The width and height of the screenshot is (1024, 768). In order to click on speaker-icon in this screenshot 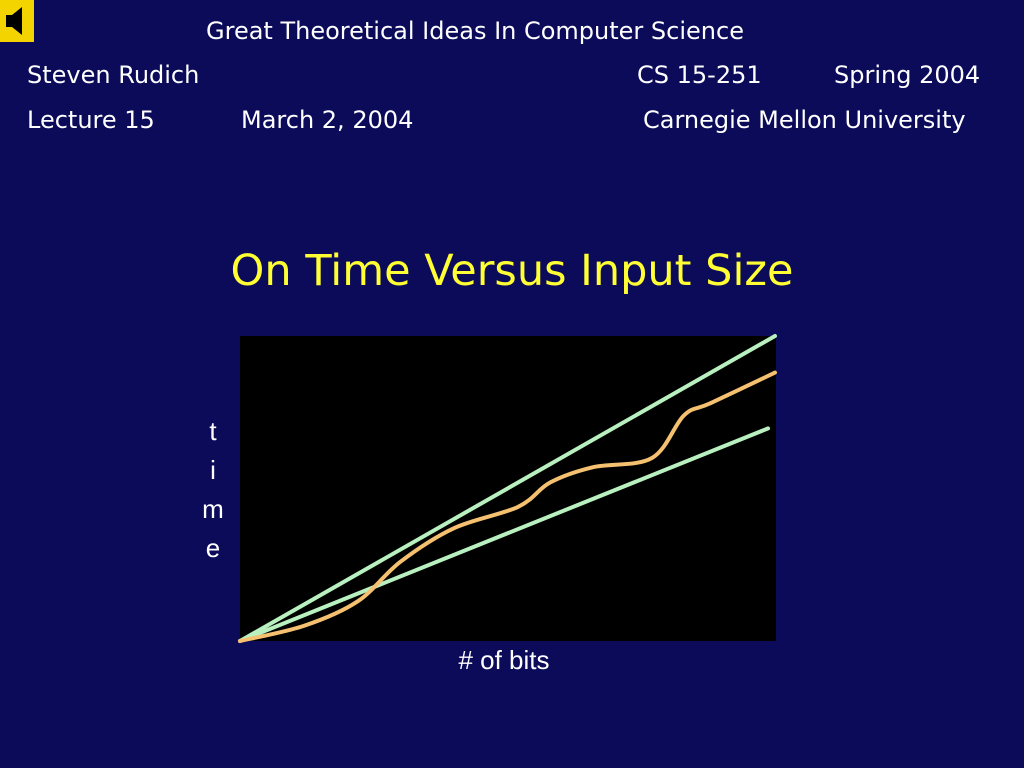, I will do `click(17, 21)`.